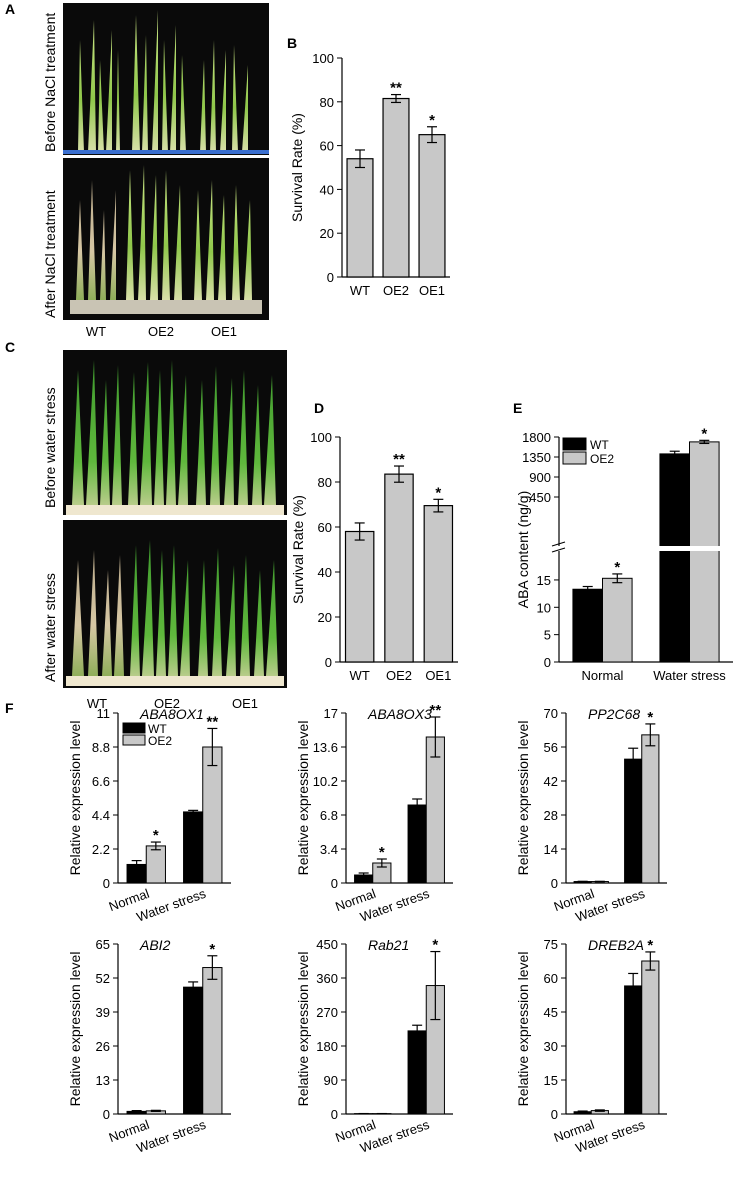 This screenshot has width=735, height=1191. Describe the element at coordinates (166, 239) in the screenshot. I see `plants-after-nacl` at that location.